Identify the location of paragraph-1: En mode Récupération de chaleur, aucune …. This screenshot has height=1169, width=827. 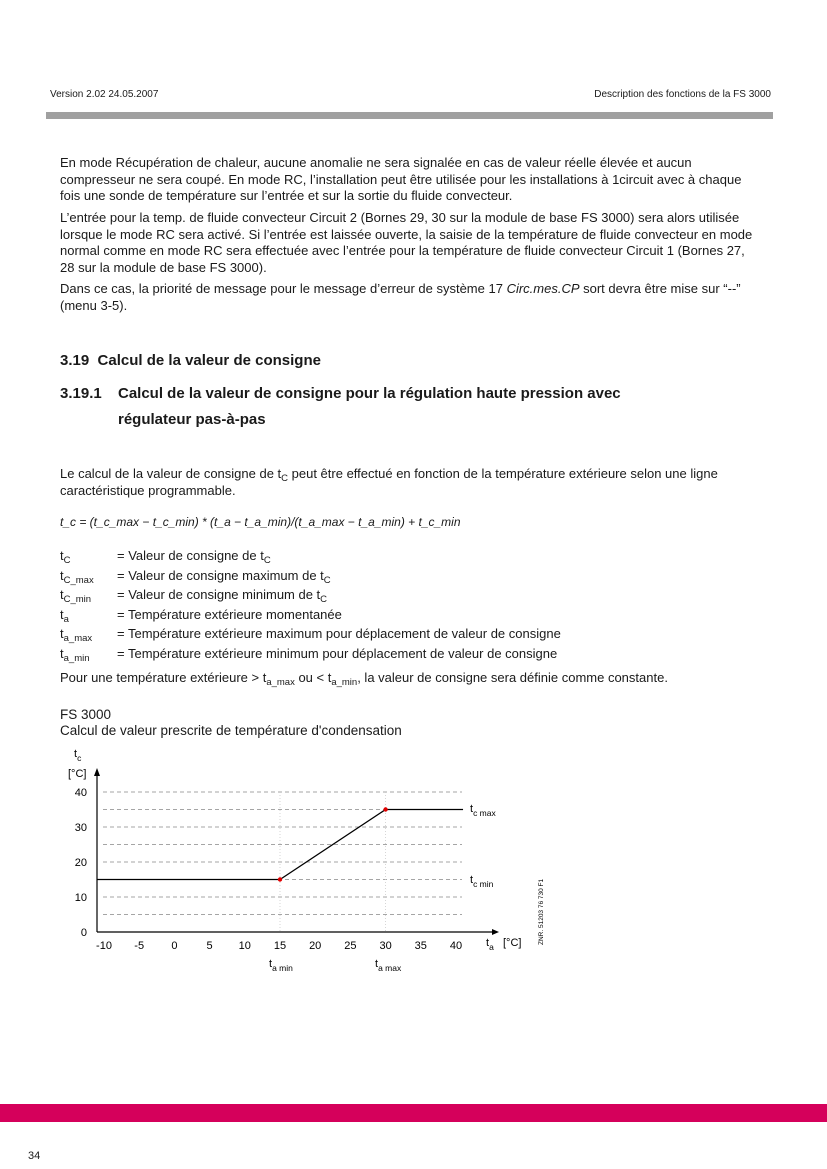
(401, 179).